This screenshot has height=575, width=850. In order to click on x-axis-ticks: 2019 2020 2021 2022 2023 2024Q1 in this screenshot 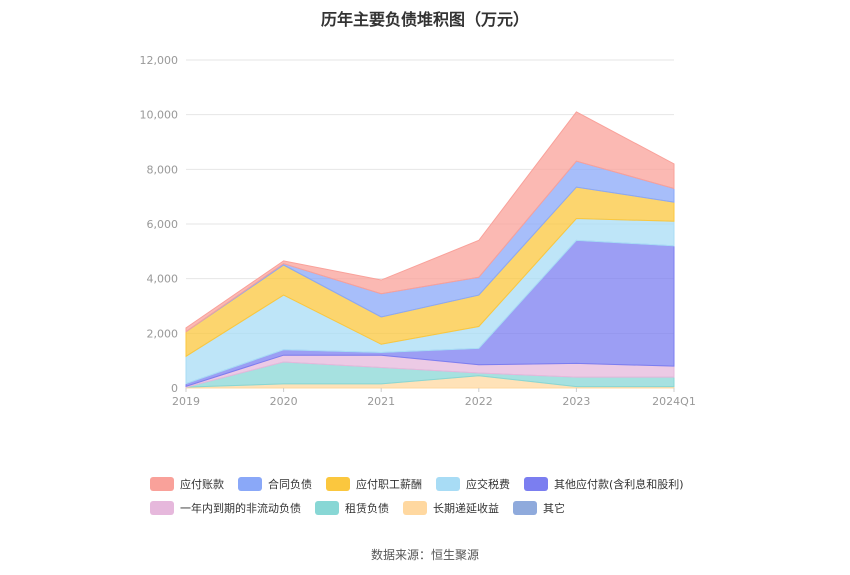, I will do `click(434, 398)`.